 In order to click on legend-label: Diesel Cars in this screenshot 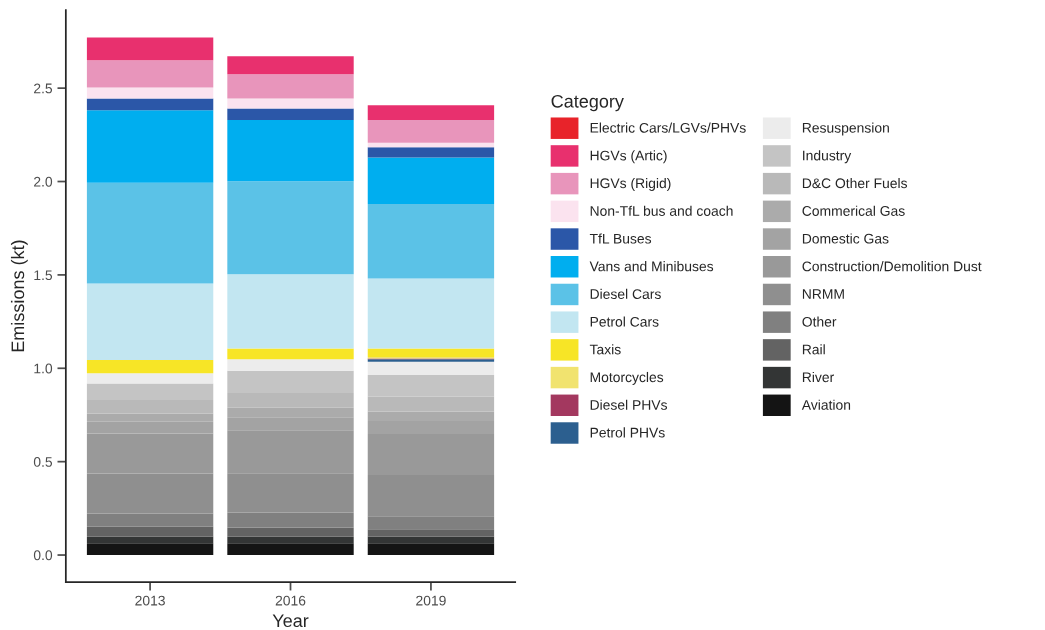, I will do `click(625, 294)`.